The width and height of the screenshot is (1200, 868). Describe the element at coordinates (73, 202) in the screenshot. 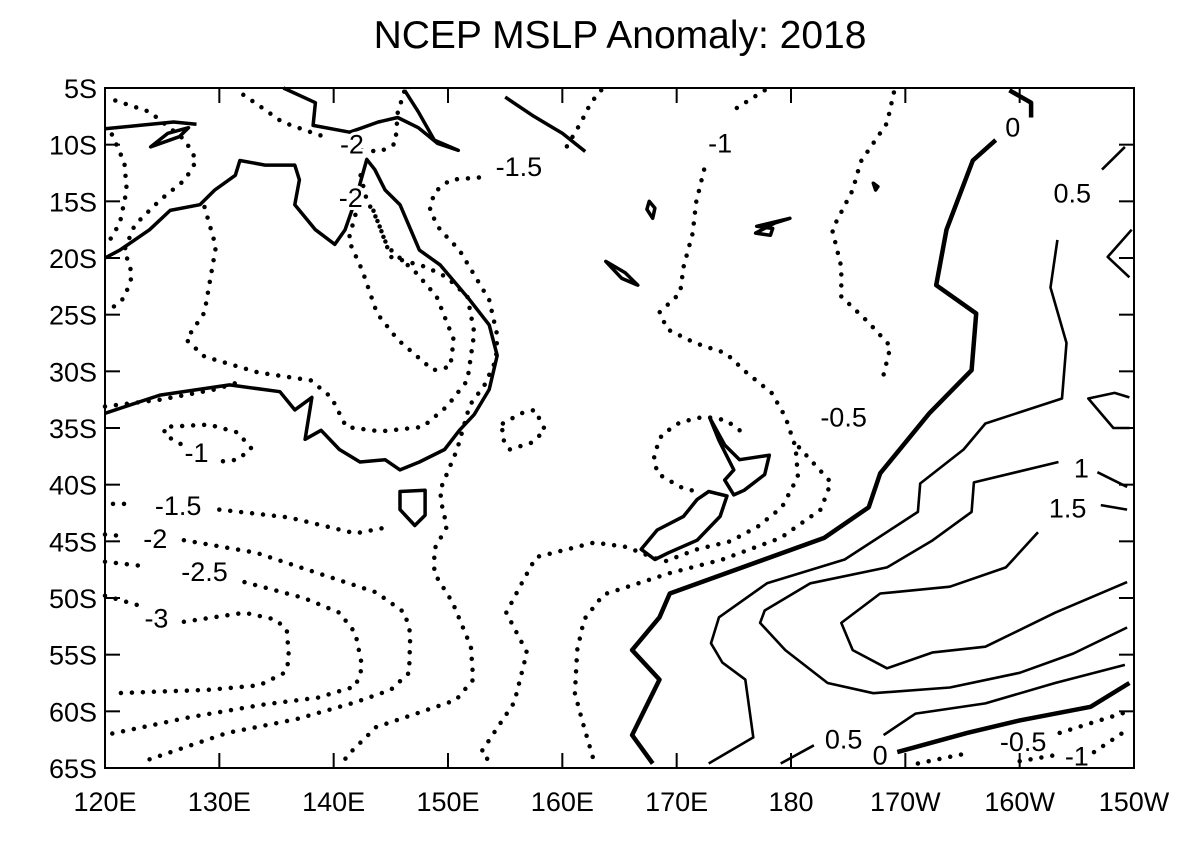

I see `y-tick-label: 15S` at that location.